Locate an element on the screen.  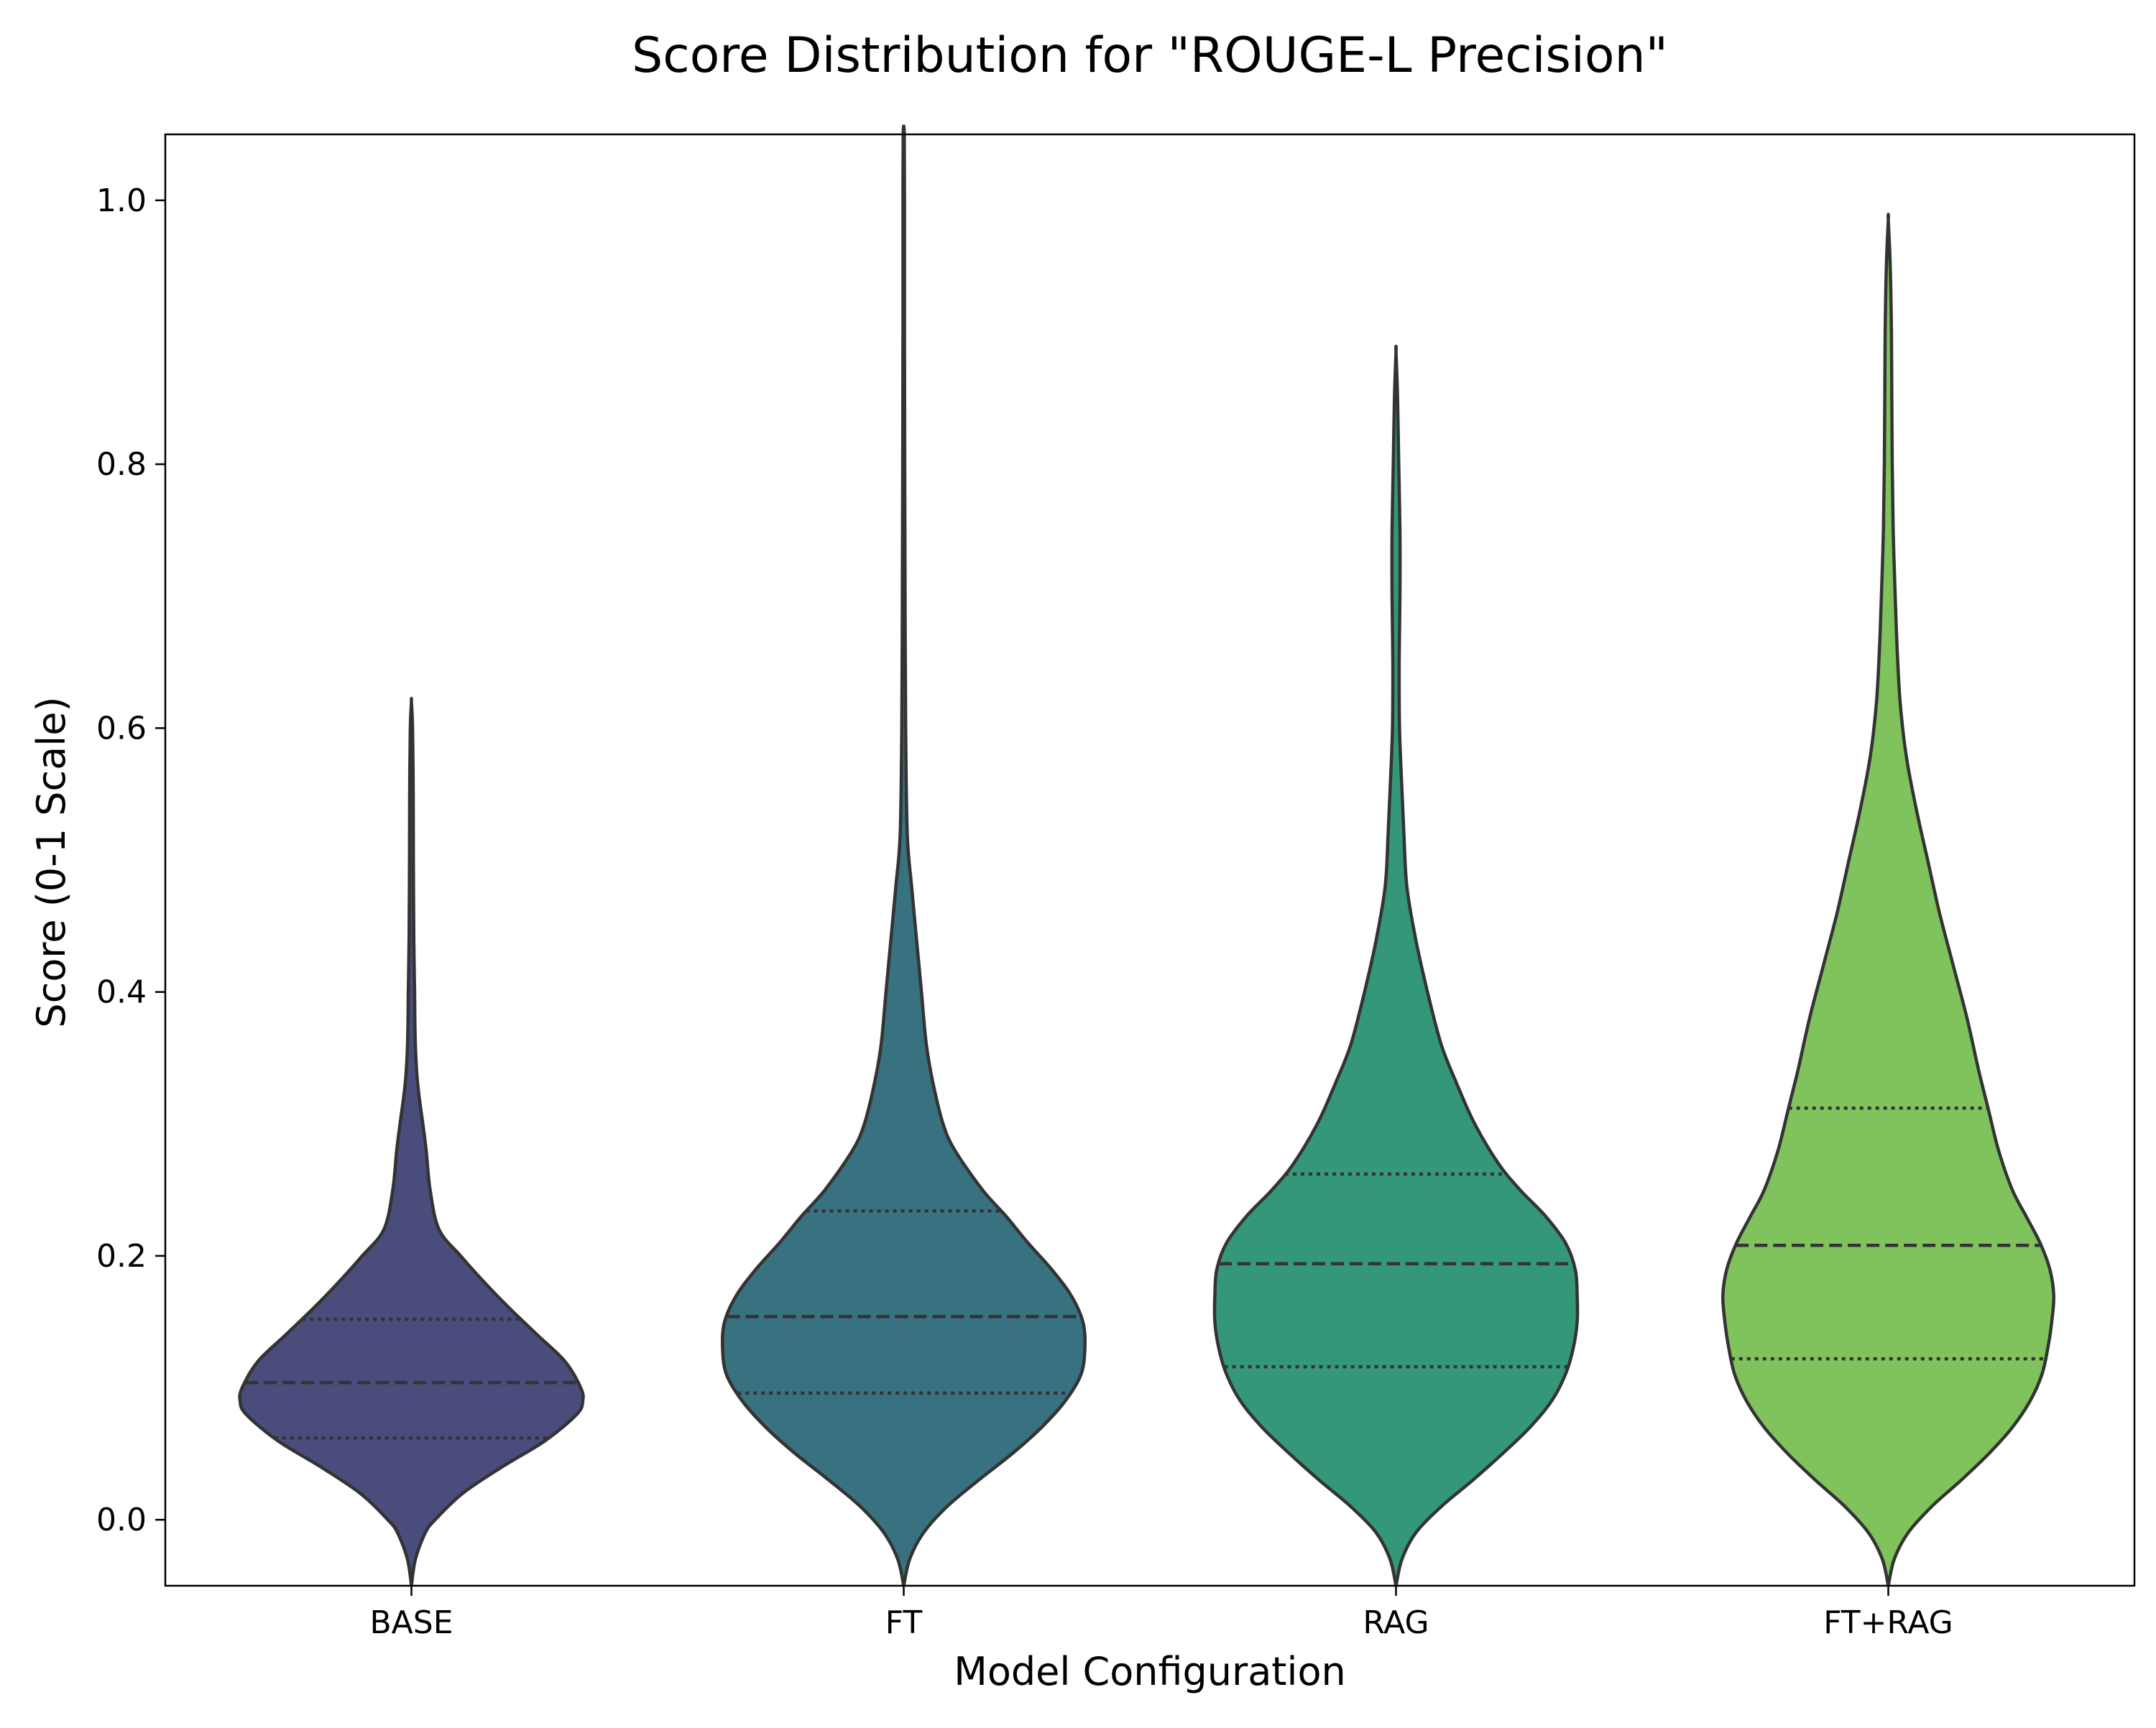
x-tick-label-ft: FT is located at coordinates (904, 1623).